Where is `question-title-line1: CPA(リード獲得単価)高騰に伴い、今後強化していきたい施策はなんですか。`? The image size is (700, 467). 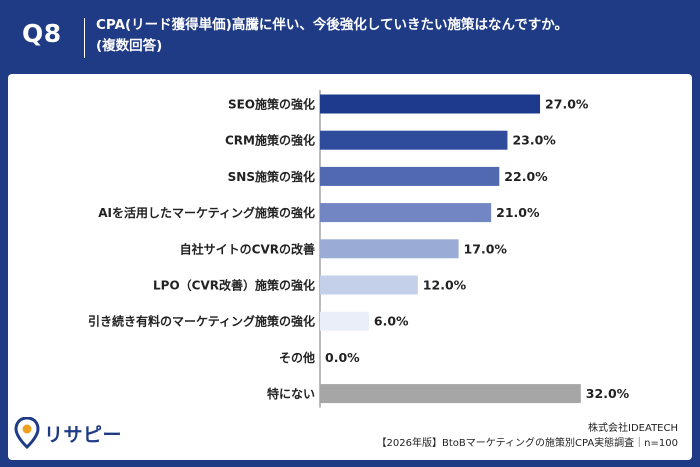 question-title-line1: CPA(リード獲得単価)高騰に伴い、今後強化していきたい施策はなんですか。 is located at coordinates (332, 25).